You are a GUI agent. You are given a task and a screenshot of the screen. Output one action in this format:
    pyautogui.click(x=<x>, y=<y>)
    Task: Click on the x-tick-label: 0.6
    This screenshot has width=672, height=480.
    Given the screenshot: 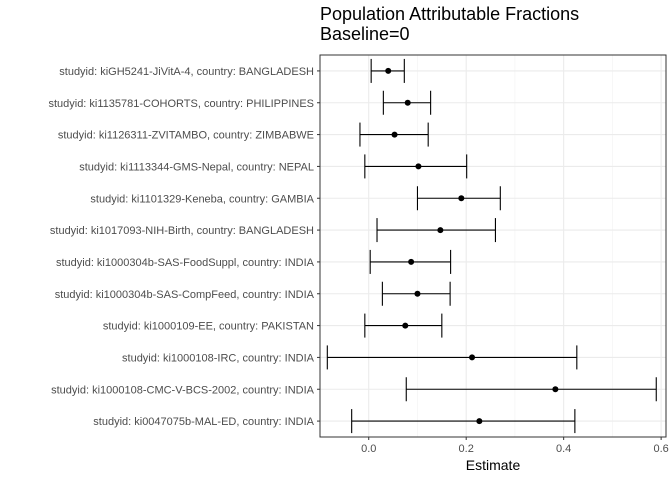 What is the action you would take?
    pyautogui.click(x=660, y=449)
    